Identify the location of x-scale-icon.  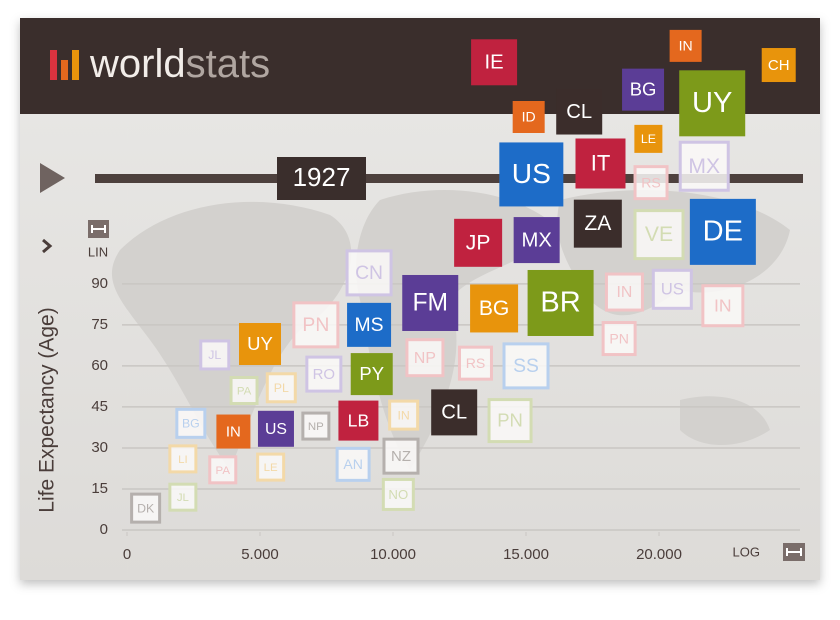
(794, 552).